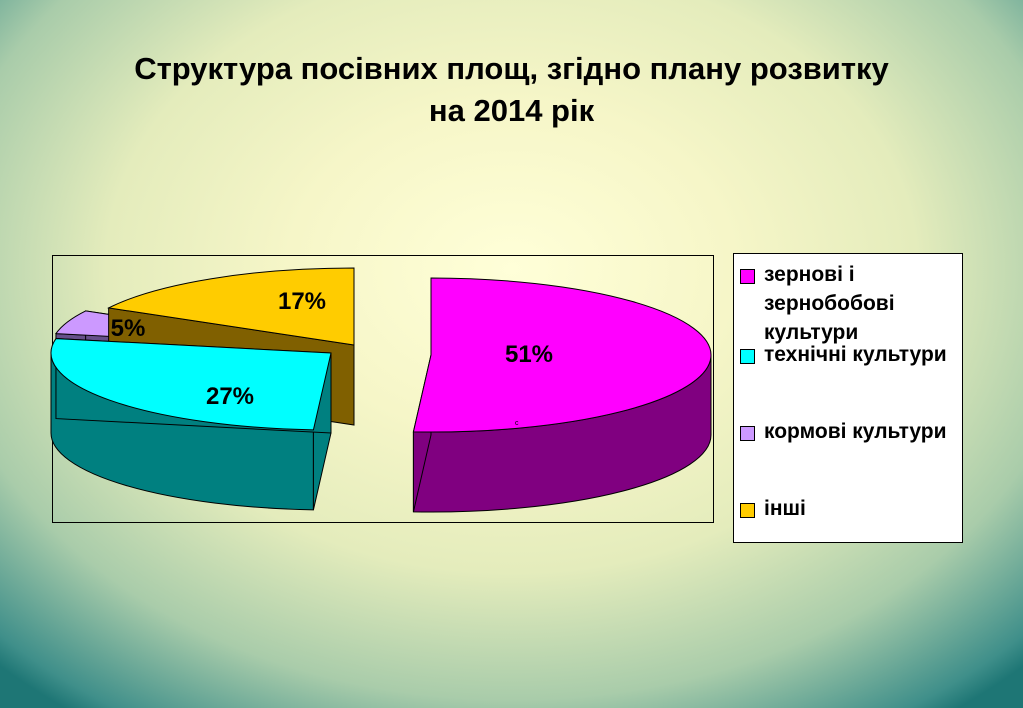 The width and height of the screenshot is (1023, 708). I want to click on legend-swatch-technical, so click(747, 356).